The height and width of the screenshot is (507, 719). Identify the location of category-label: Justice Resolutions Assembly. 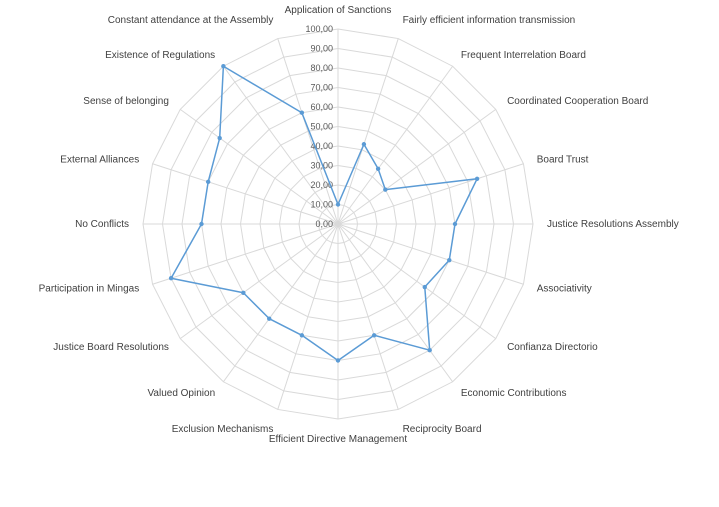
(613, 224).